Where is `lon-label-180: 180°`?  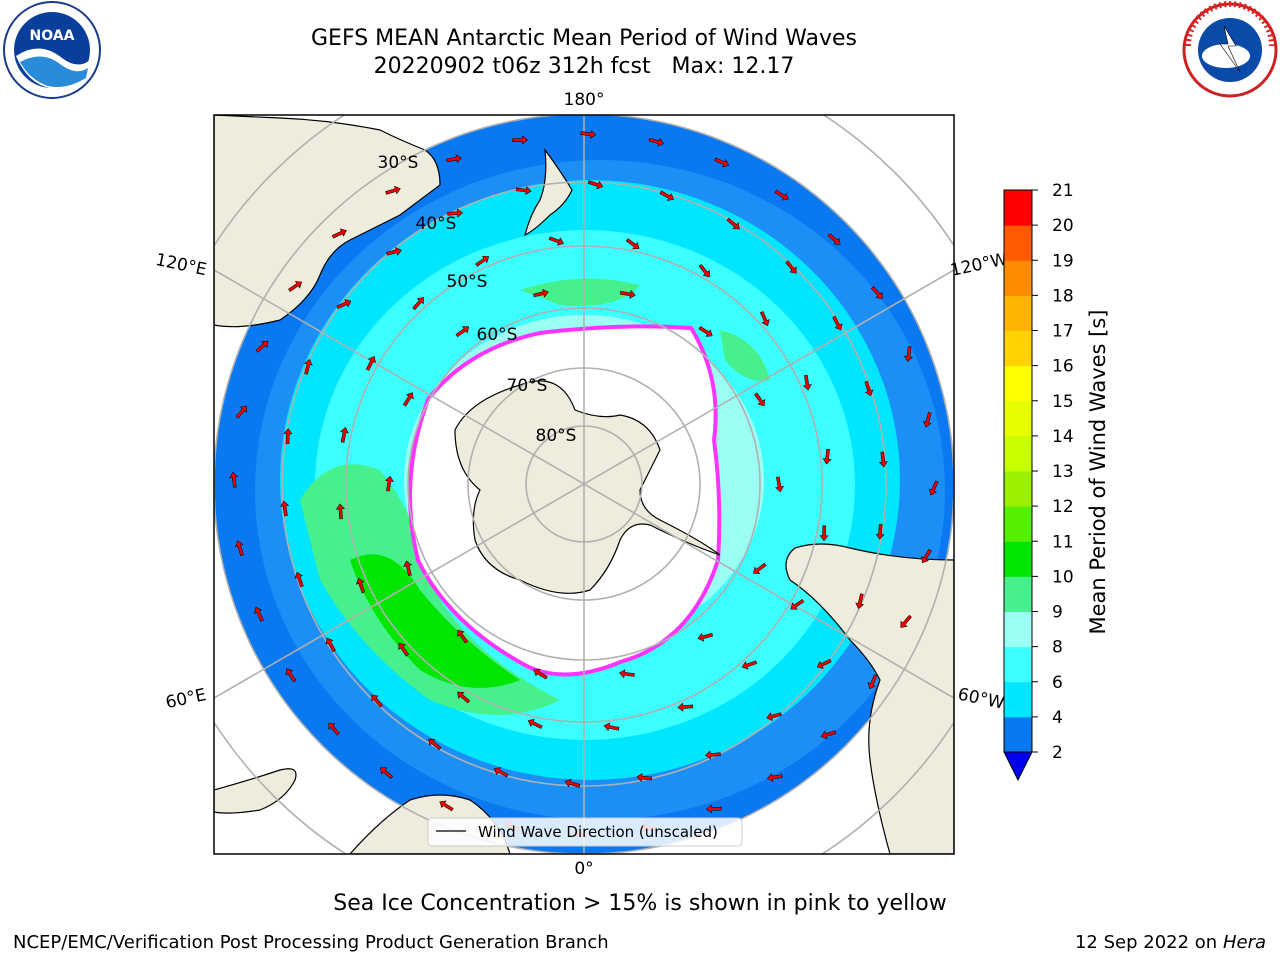 lon-label-180: 180° is located at coordinates (584, 100).